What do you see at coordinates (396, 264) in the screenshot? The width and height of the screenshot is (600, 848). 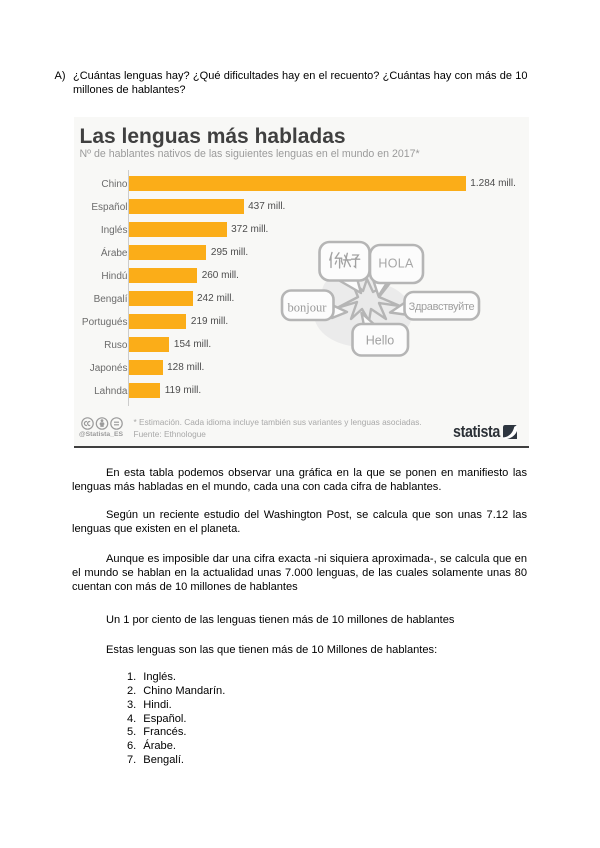 I see `svg-text: HOLA` at bounding box center [396, 264].